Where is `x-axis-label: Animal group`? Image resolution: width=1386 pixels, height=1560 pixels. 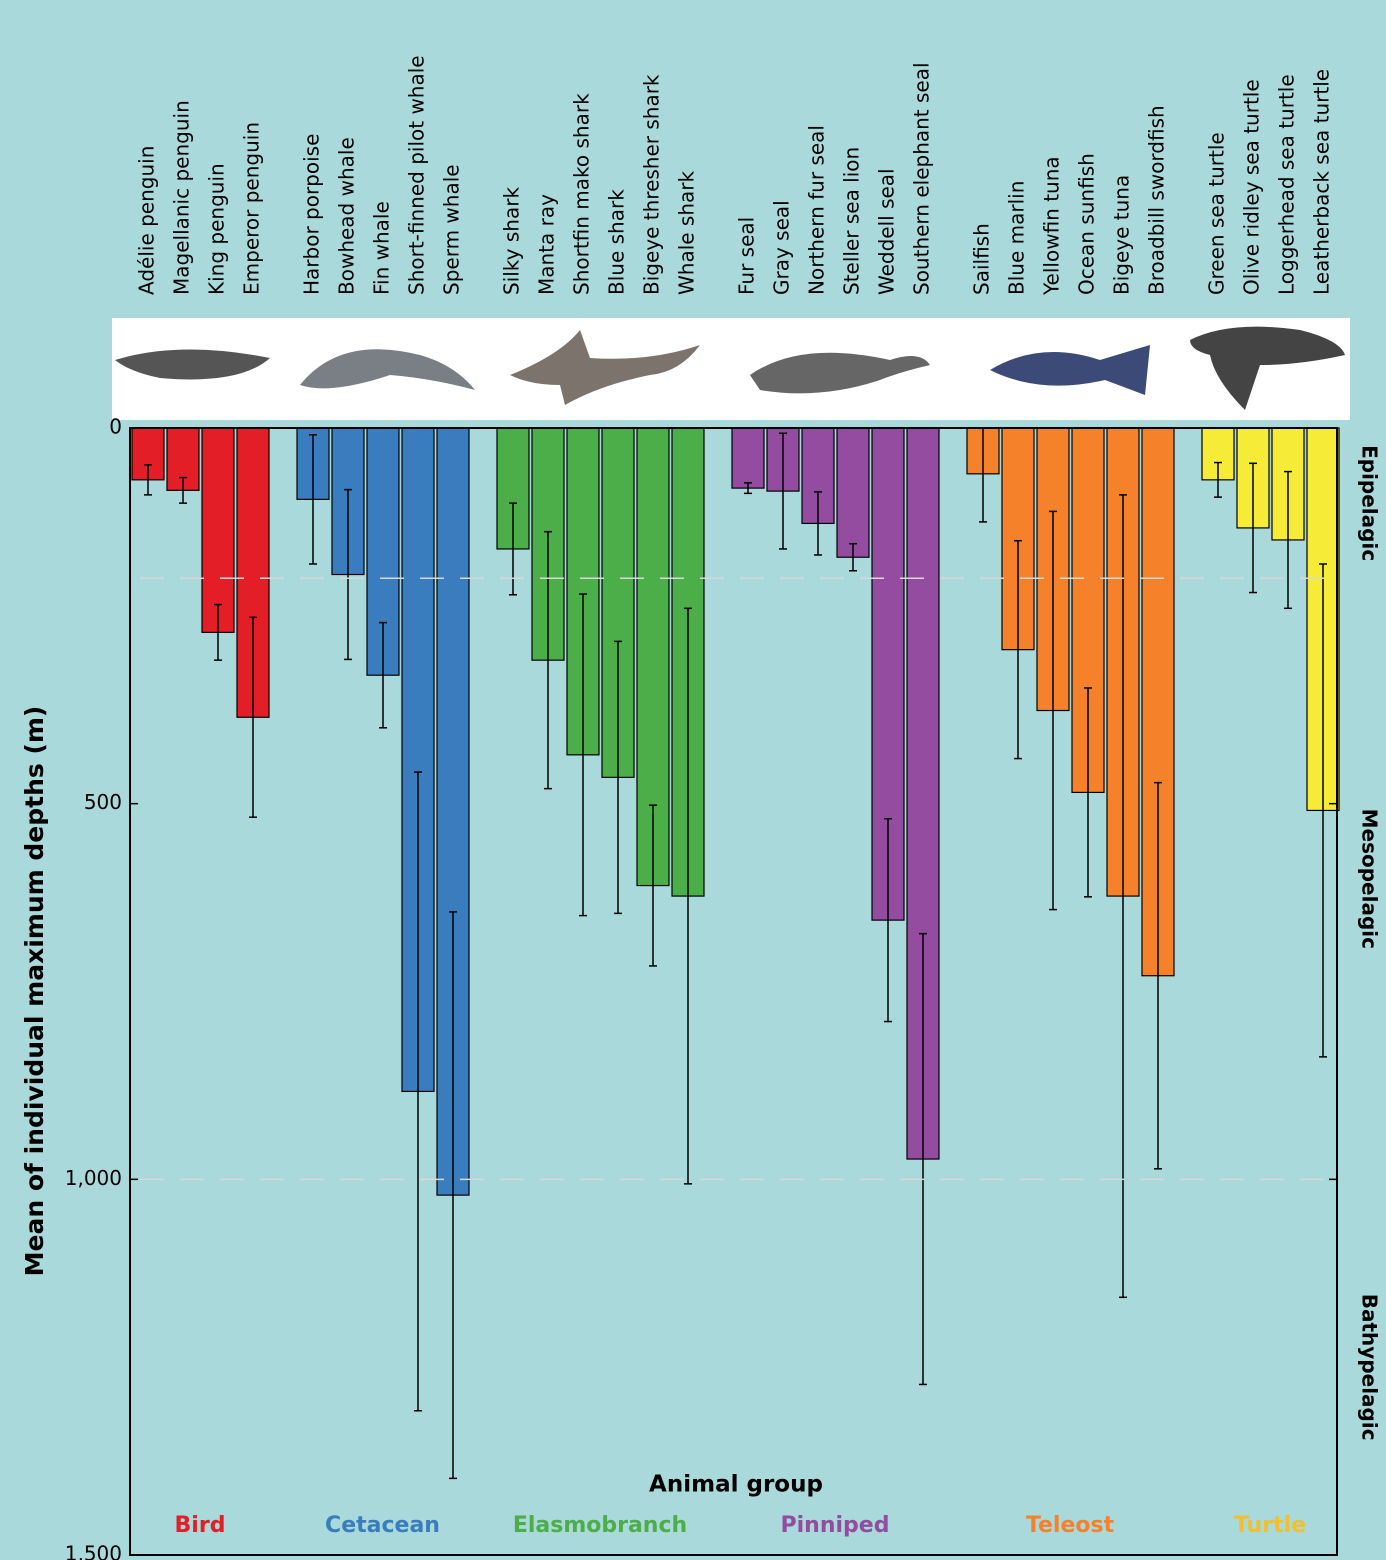 x-axis-label: Animal group is located at coordinates (736, 1485).